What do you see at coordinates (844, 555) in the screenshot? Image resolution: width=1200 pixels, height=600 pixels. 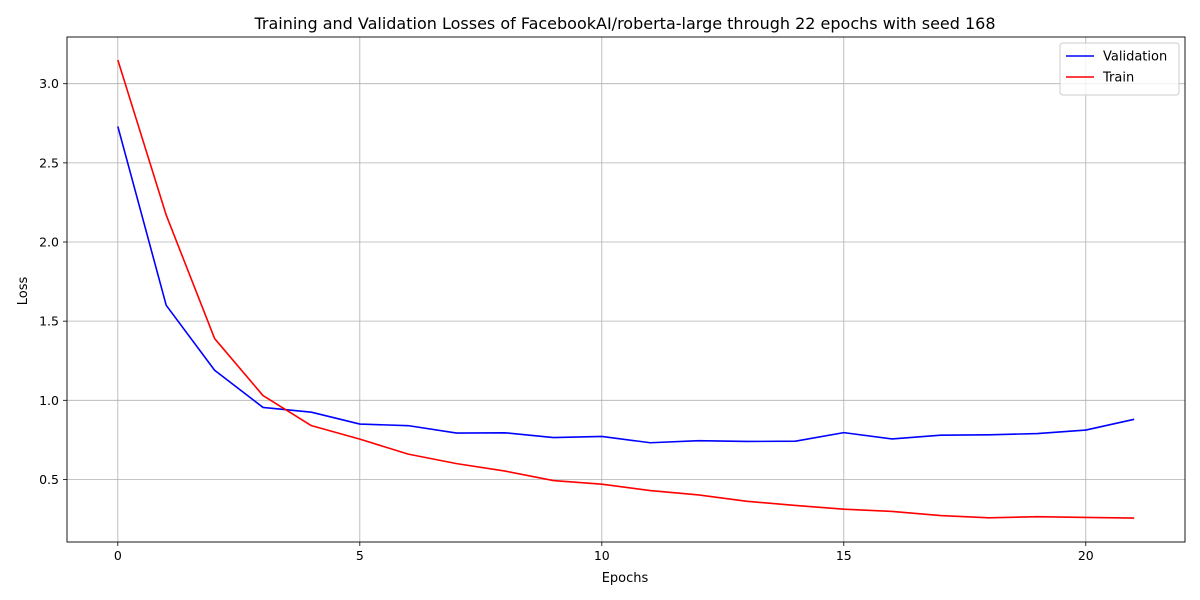 I see `x-tick-label: 15` at bounding box center [844, 555].